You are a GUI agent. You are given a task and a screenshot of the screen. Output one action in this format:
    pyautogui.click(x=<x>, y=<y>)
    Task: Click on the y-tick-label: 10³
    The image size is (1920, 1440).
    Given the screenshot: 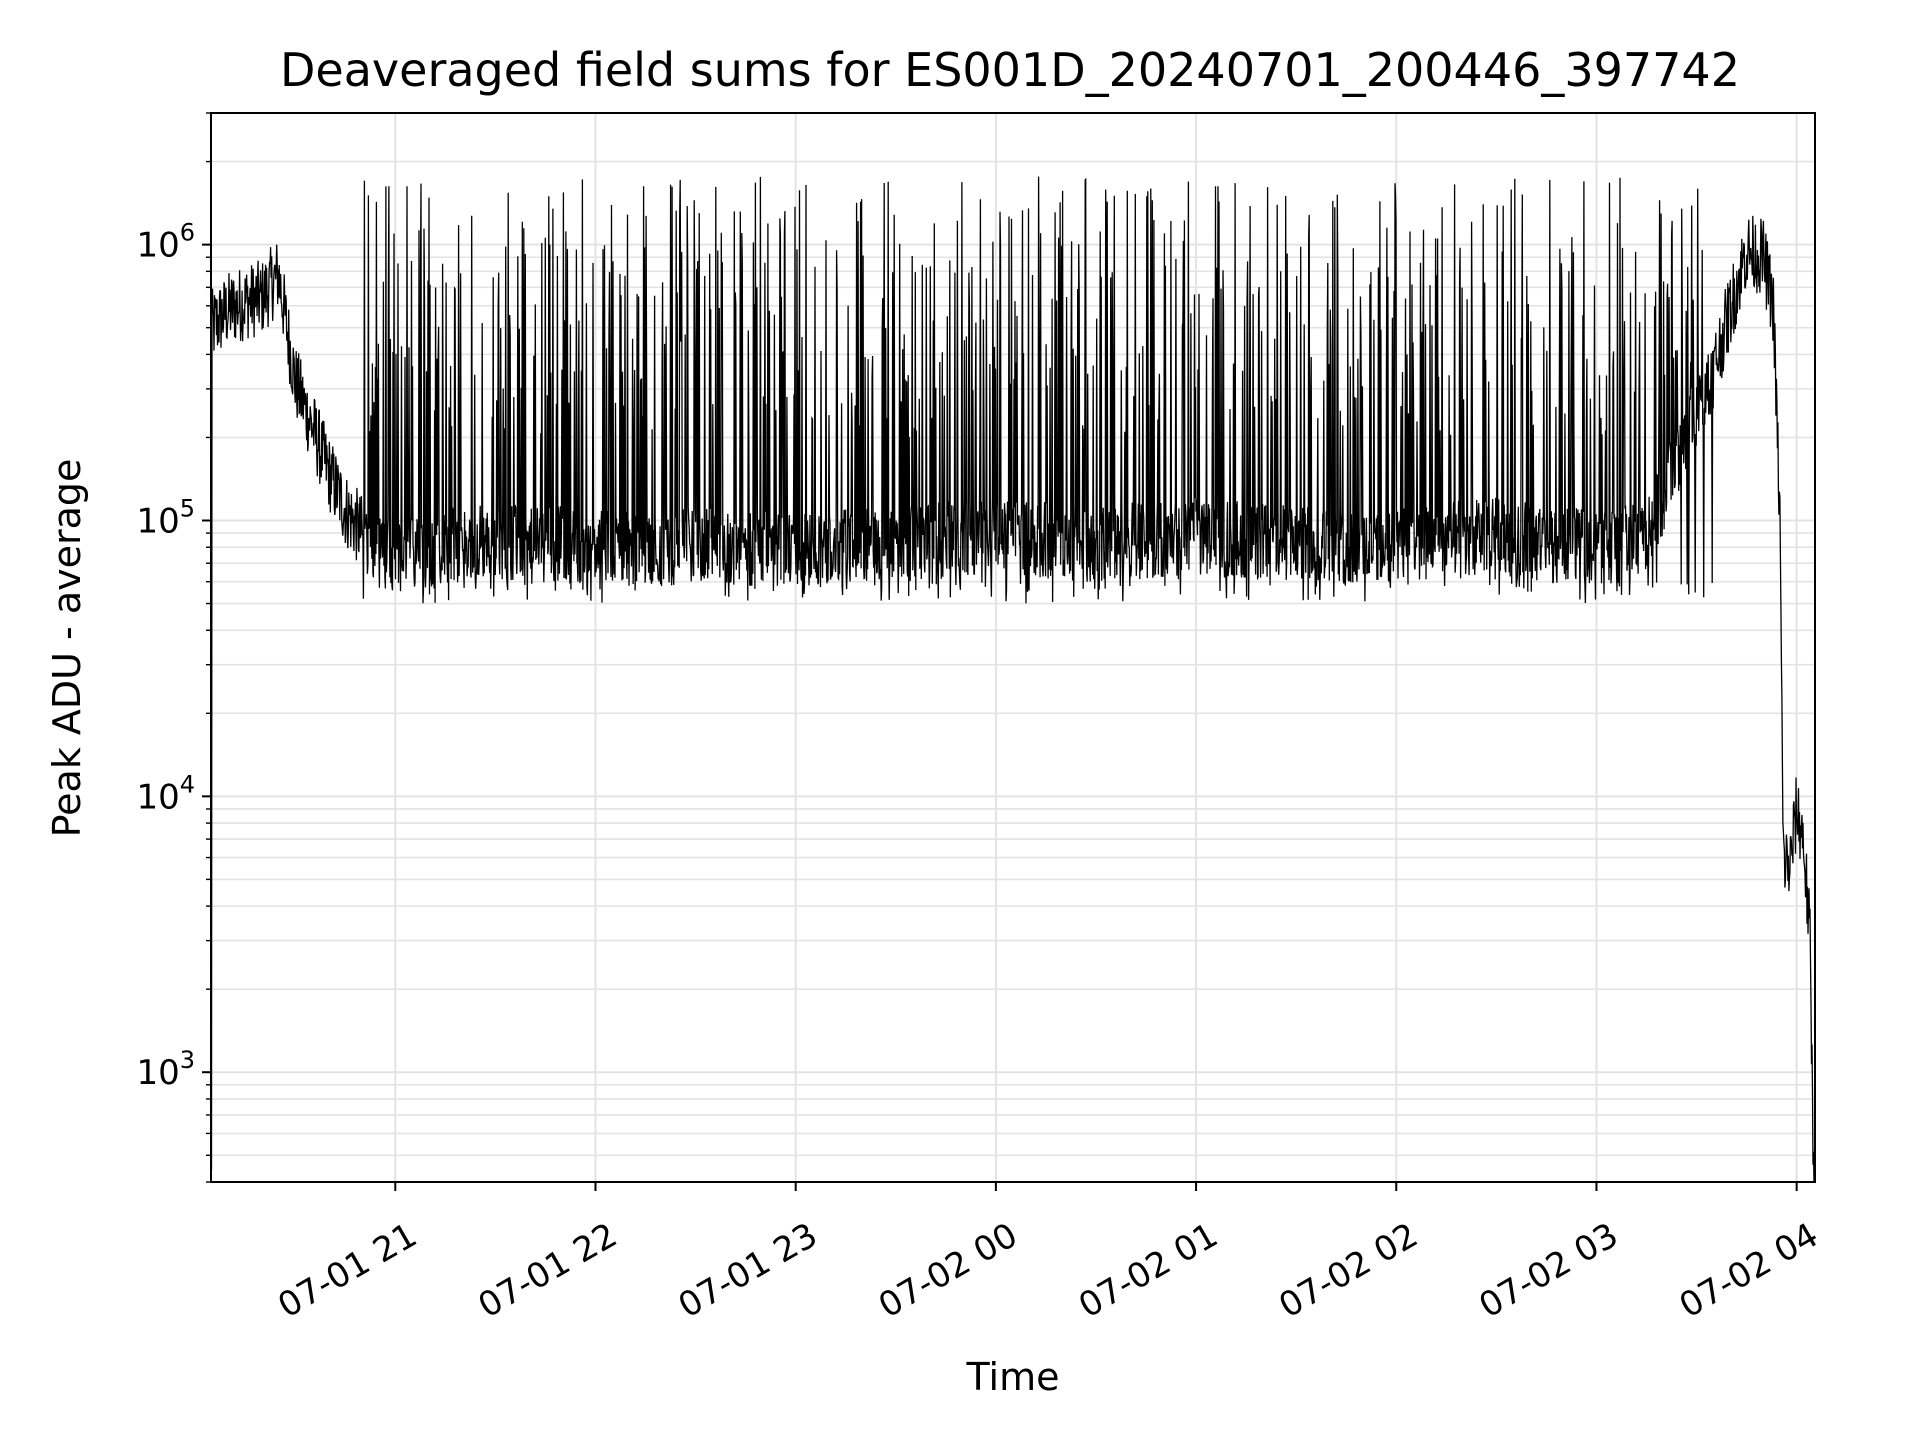 What is the action you would take?
    pyautogui.click(x=165, y=1069)
    